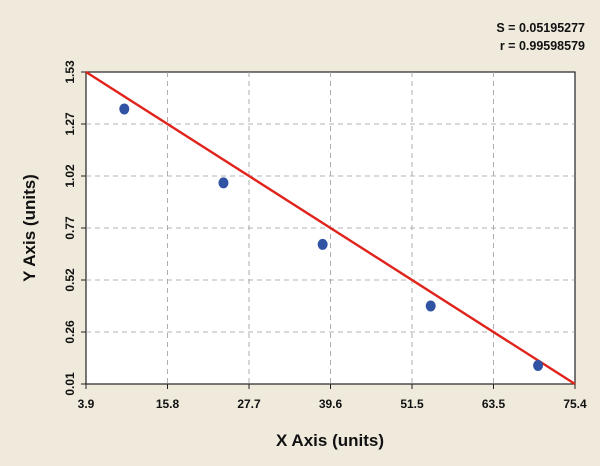  What do you see at coordinates (575, 404) in the screenshot?
I see `x-tick-label: 75.4` at bounding box center [575, 404].